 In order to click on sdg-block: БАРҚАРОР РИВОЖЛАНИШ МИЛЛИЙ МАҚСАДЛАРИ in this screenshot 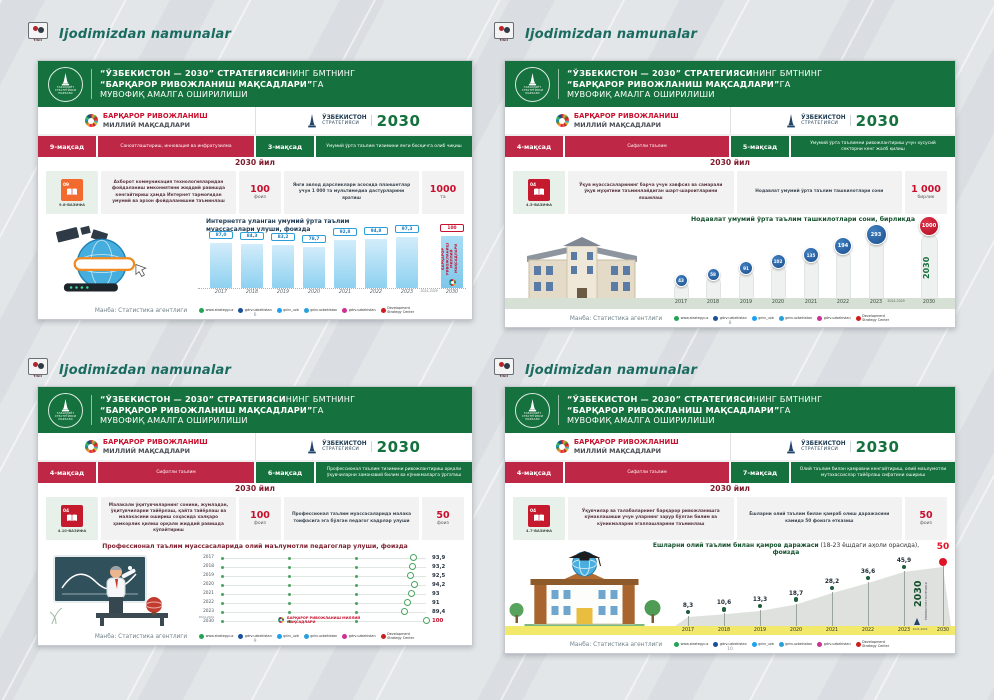, I will do `click(617, 120)`.